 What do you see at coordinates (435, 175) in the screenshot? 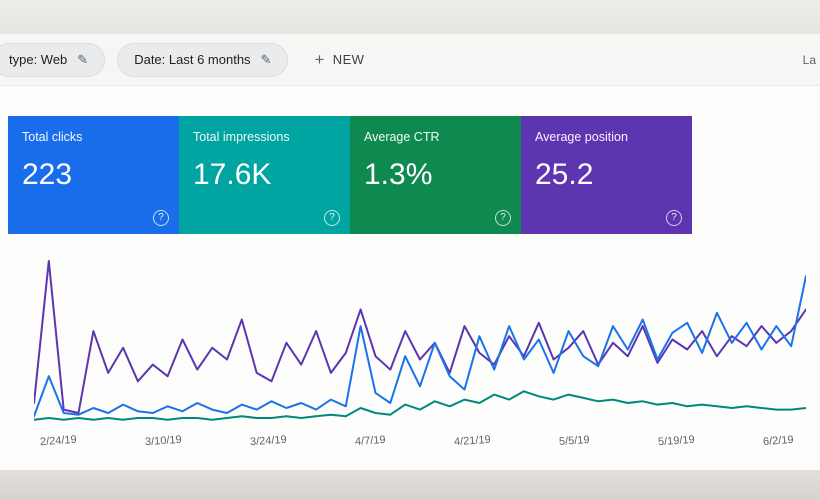
I see `metric-card-average-ctr: Average CTR 1.3% ?` at bounding box center [435, 175].